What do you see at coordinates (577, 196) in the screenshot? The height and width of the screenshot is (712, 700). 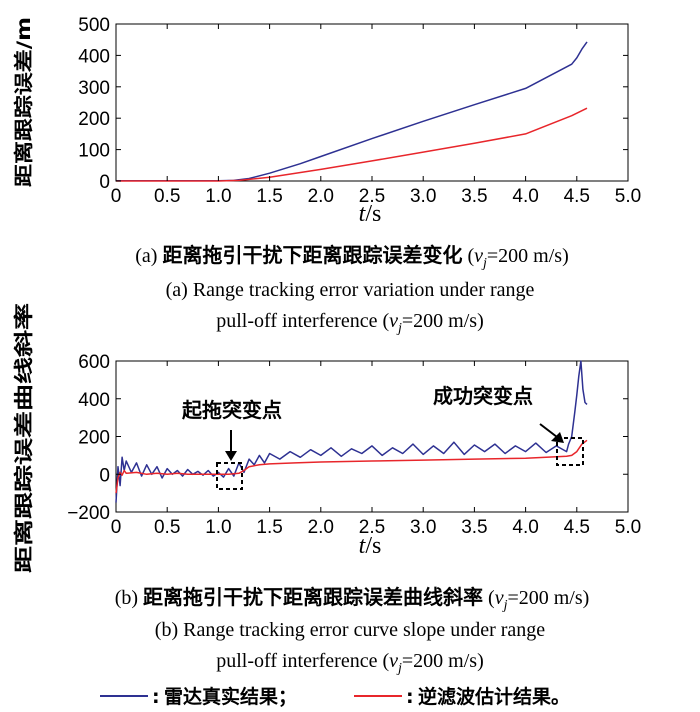 I see `a-xtick-label: 4.5` at bounding box center [577, 196].